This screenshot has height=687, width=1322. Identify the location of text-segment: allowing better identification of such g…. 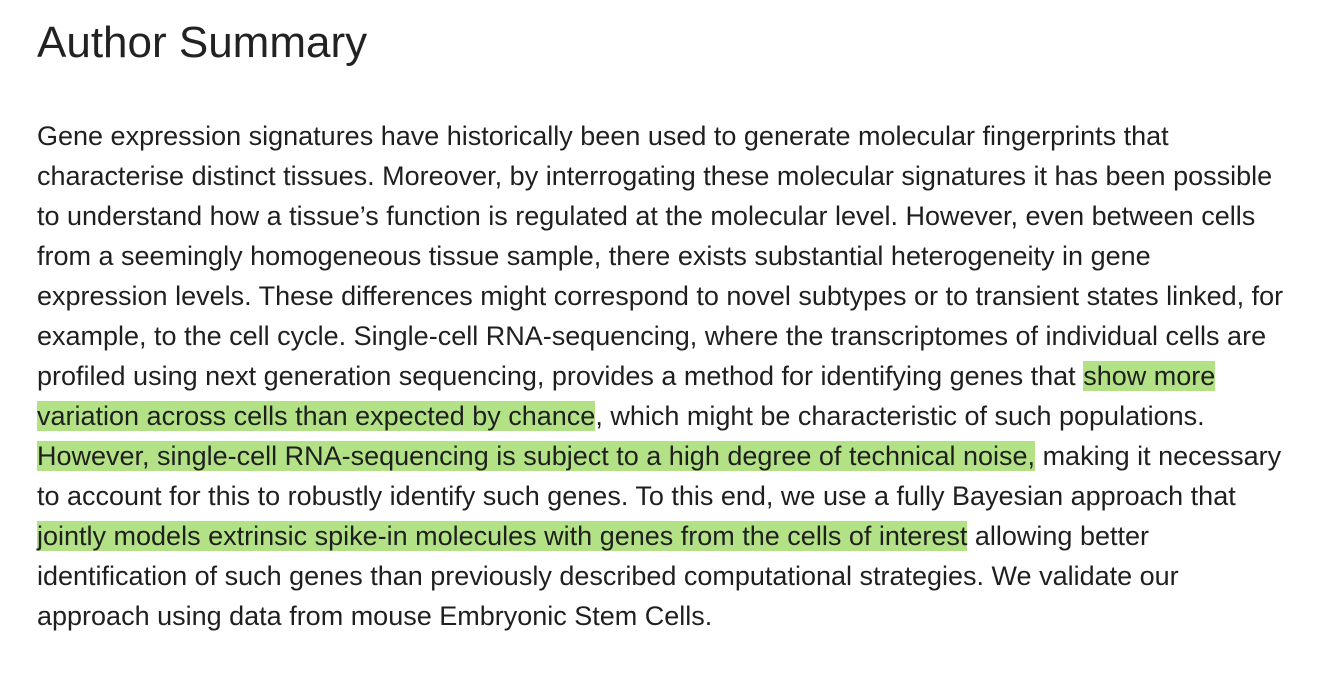
(608, 576).